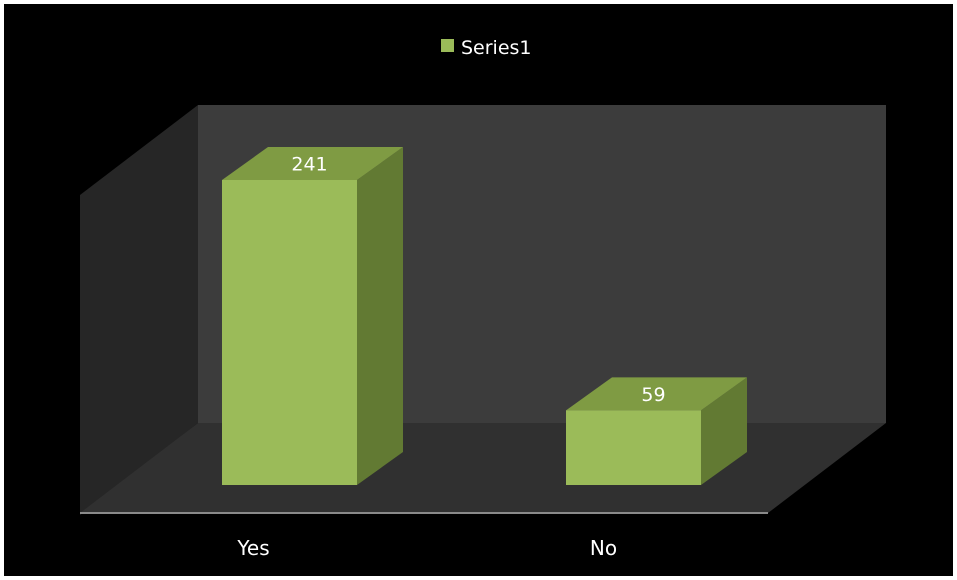 The height and width of the screenshot is (580, 957). I want to click on category-label-no: No, so click(603, 548).